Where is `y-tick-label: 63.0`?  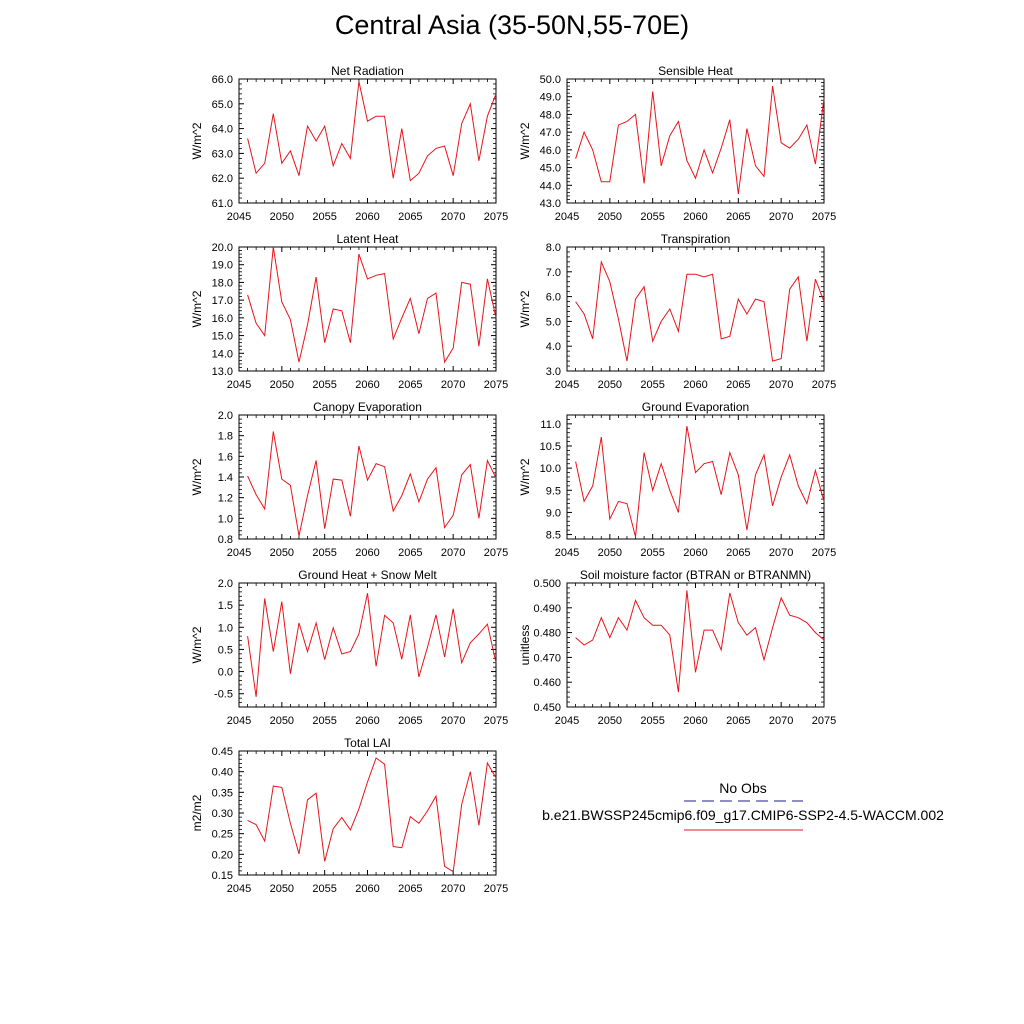 y-tick-label: 63.0 is located at coordinates (222, 154).